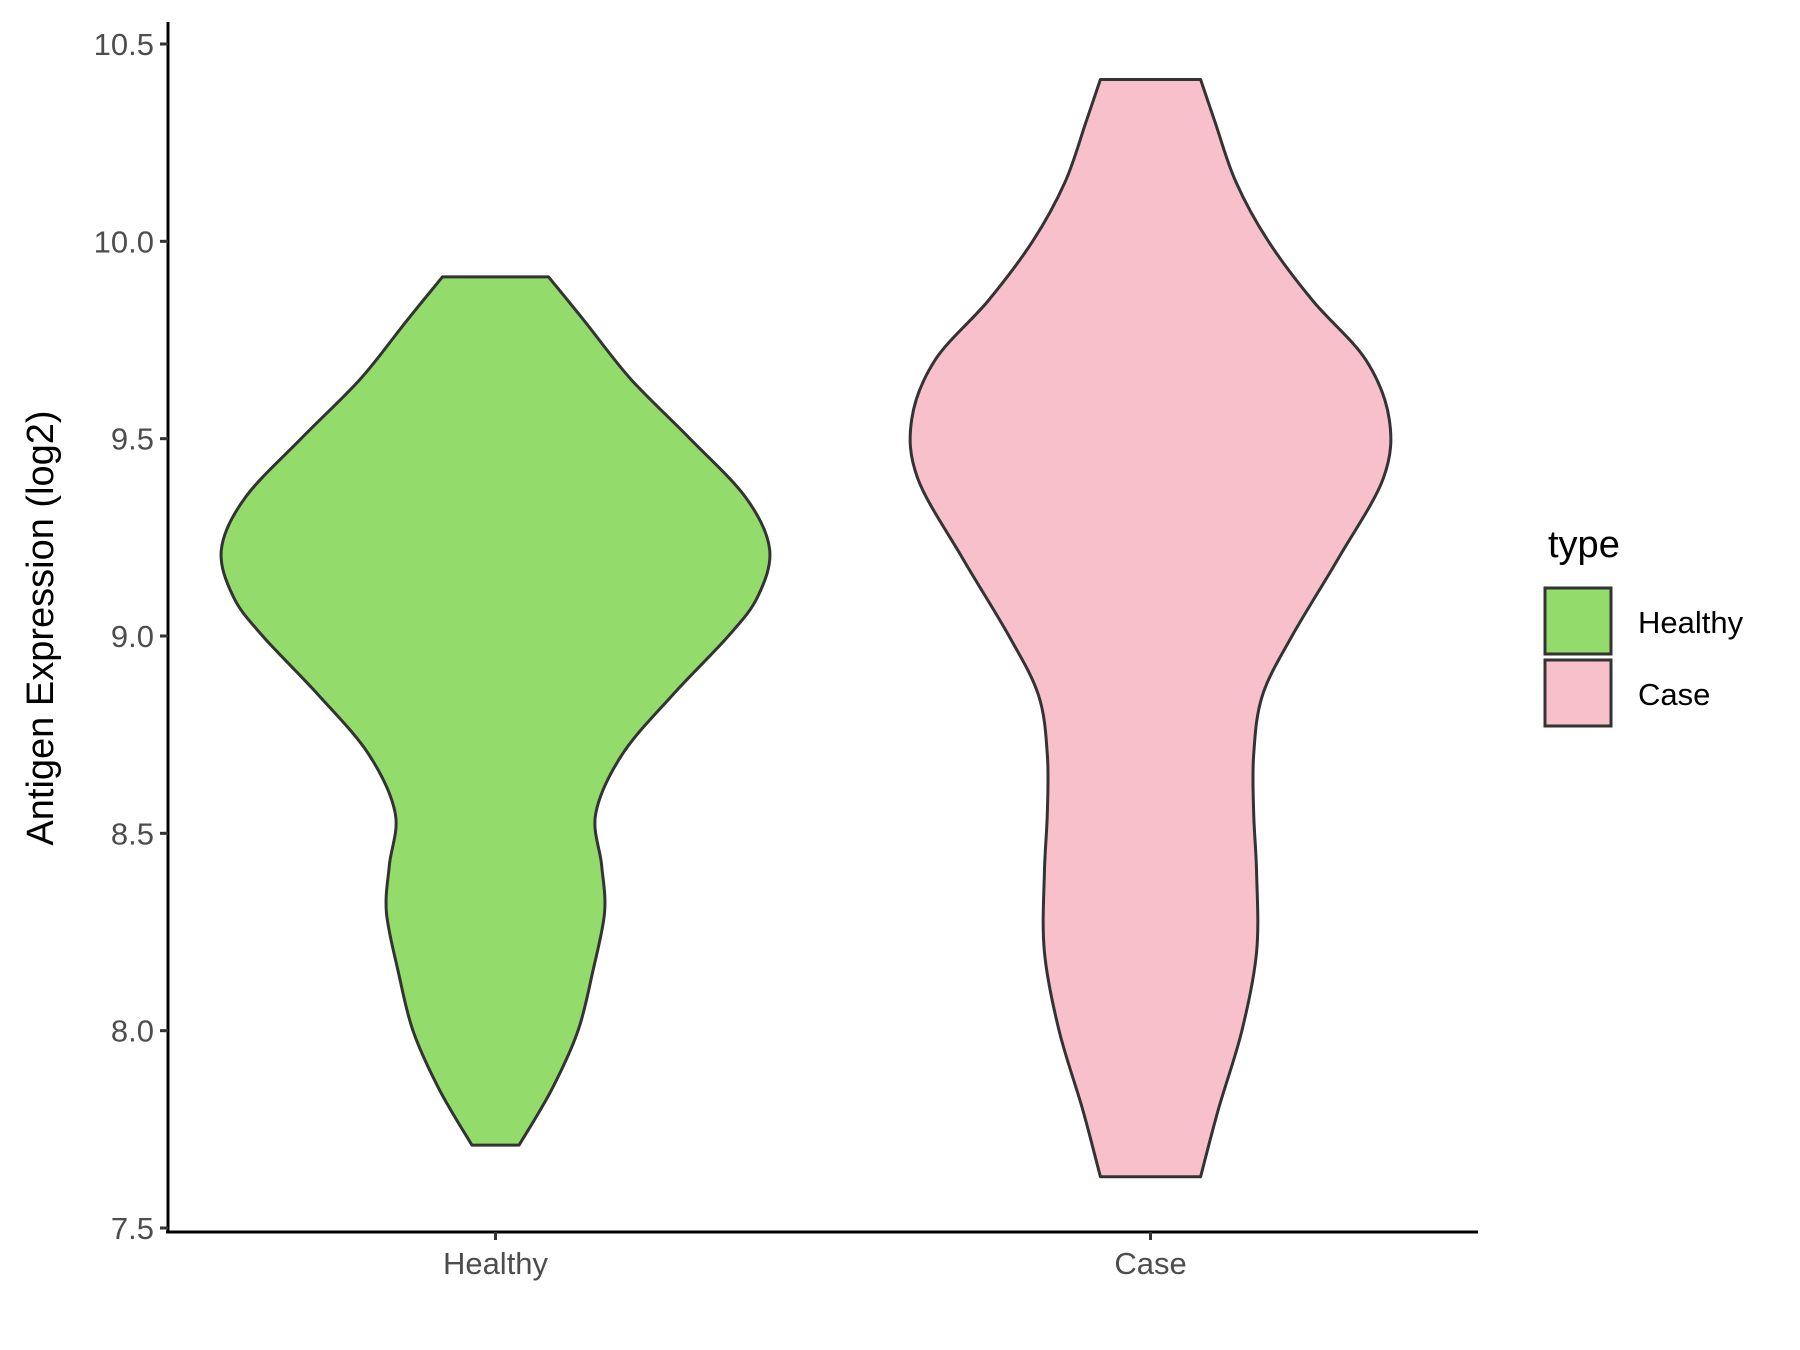 This screenshot has height=1350, width=1800. What do you see at coordinates (124, 241) in the screenshot?
I see `y-tick-label: 10.0` at bounding box center [124, 241].